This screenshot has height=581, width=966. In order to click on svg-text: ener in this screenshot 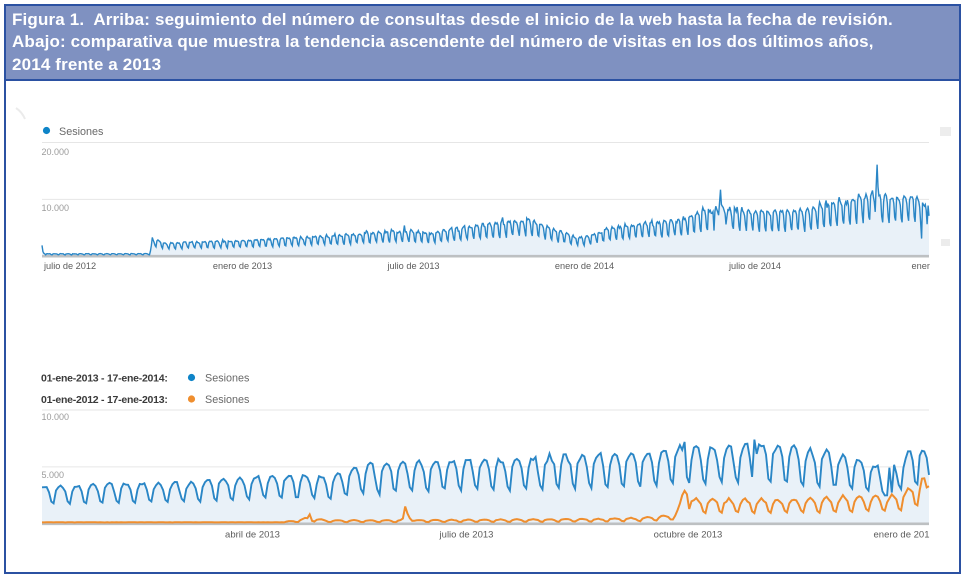, I will do `click(921, 266)`.